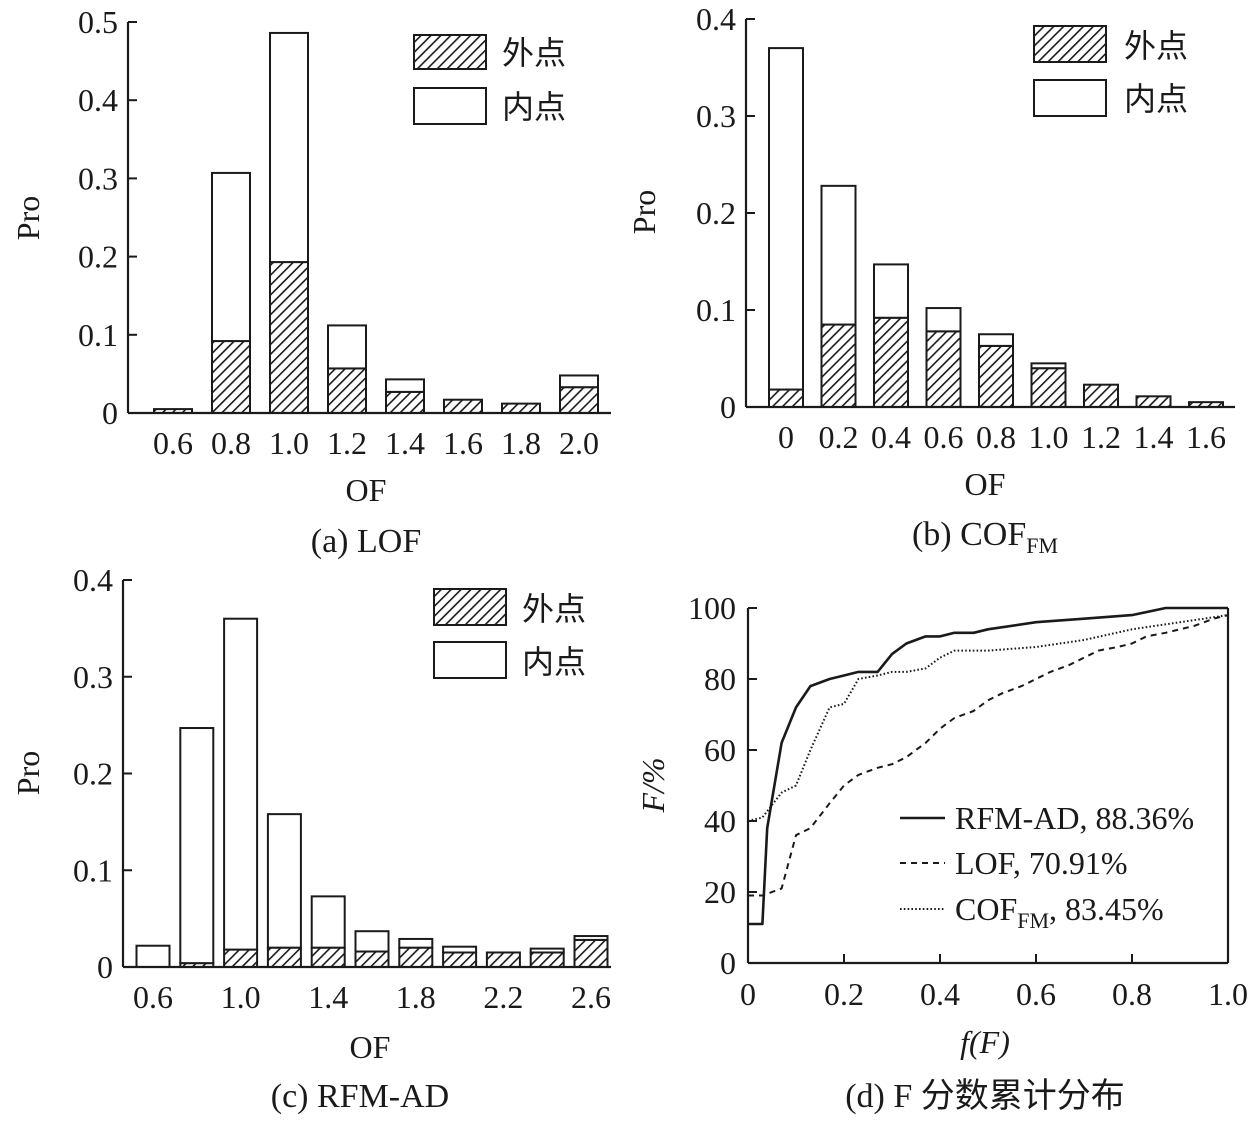  Describe the element at coordinates (1101, 437) in the screenshot. I see `x-tick-label-b: 1.2` at that location.